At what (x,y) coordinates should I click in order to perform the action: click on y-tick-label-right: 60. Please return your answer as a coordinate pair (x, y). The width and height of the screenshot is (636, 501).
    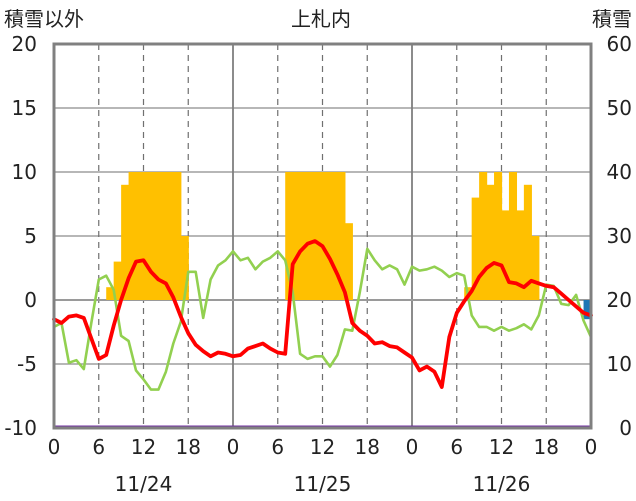
    Looking at the image, I should click on (619, 44).